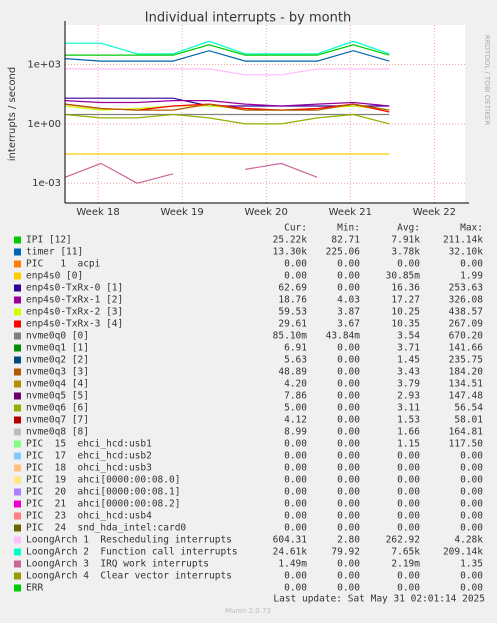  I want to click on legend-stat: 1.99, so click(471, 276).